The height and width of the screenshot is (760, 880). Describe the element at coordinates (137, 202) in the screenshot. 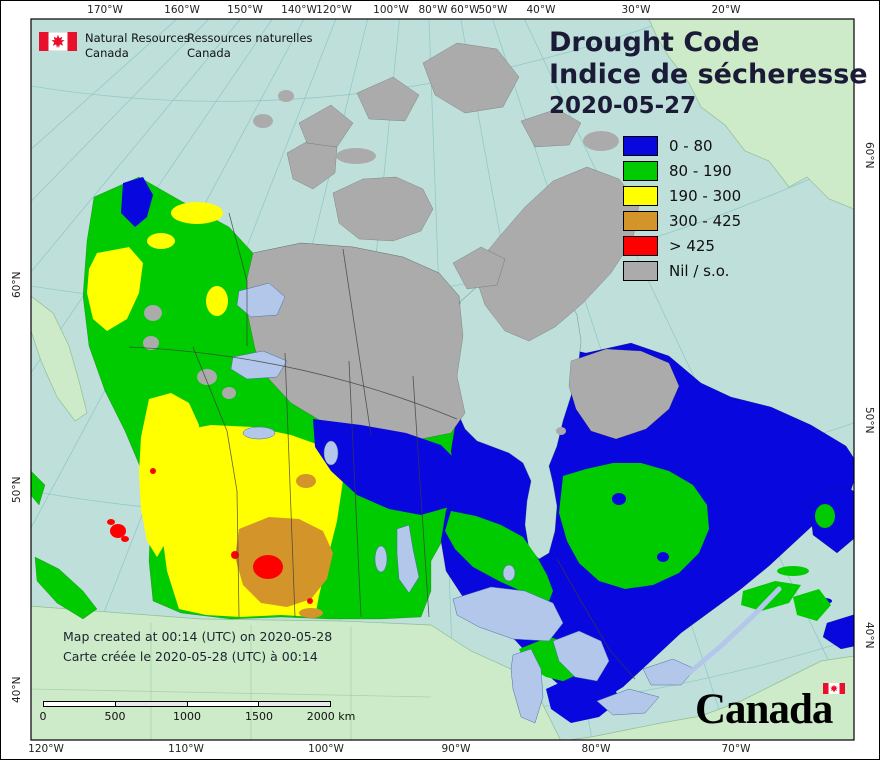

I see `yukon-blue` at that location.